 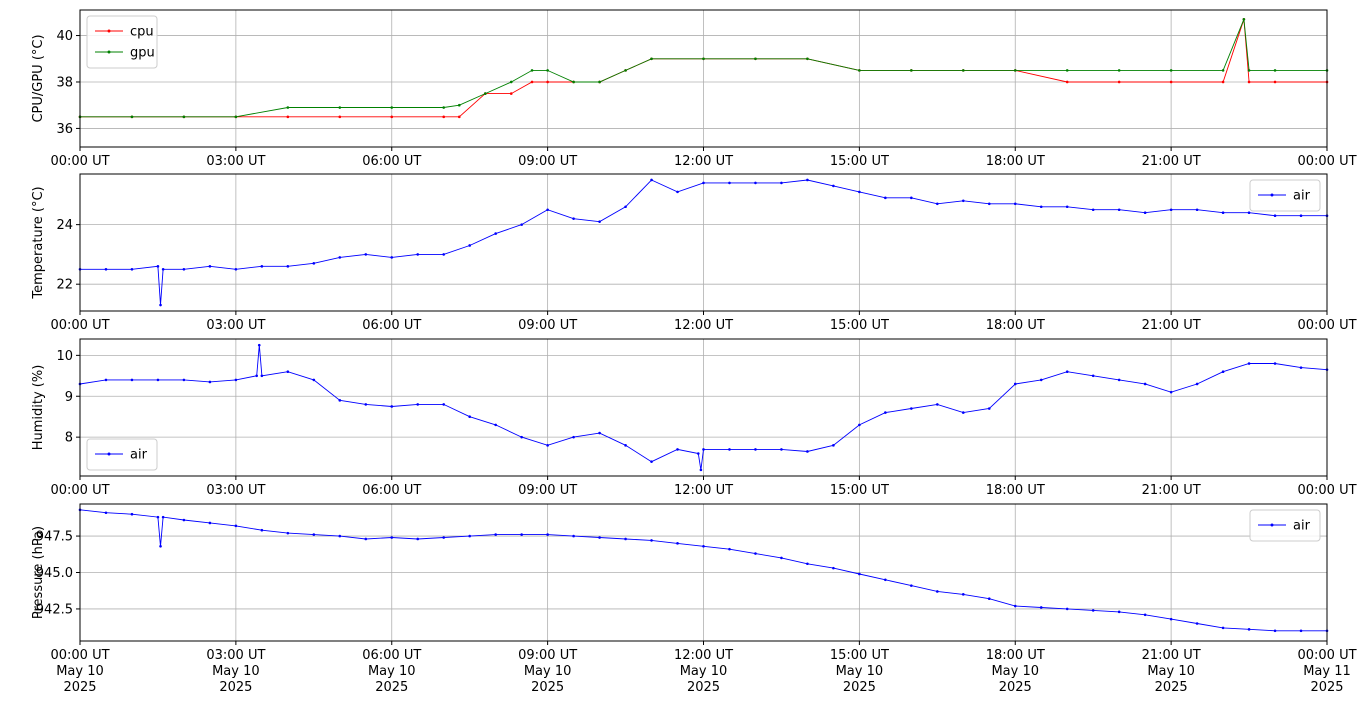 I want to click on x-tick-label: 03:00 UT, so click(x=235, y=161).